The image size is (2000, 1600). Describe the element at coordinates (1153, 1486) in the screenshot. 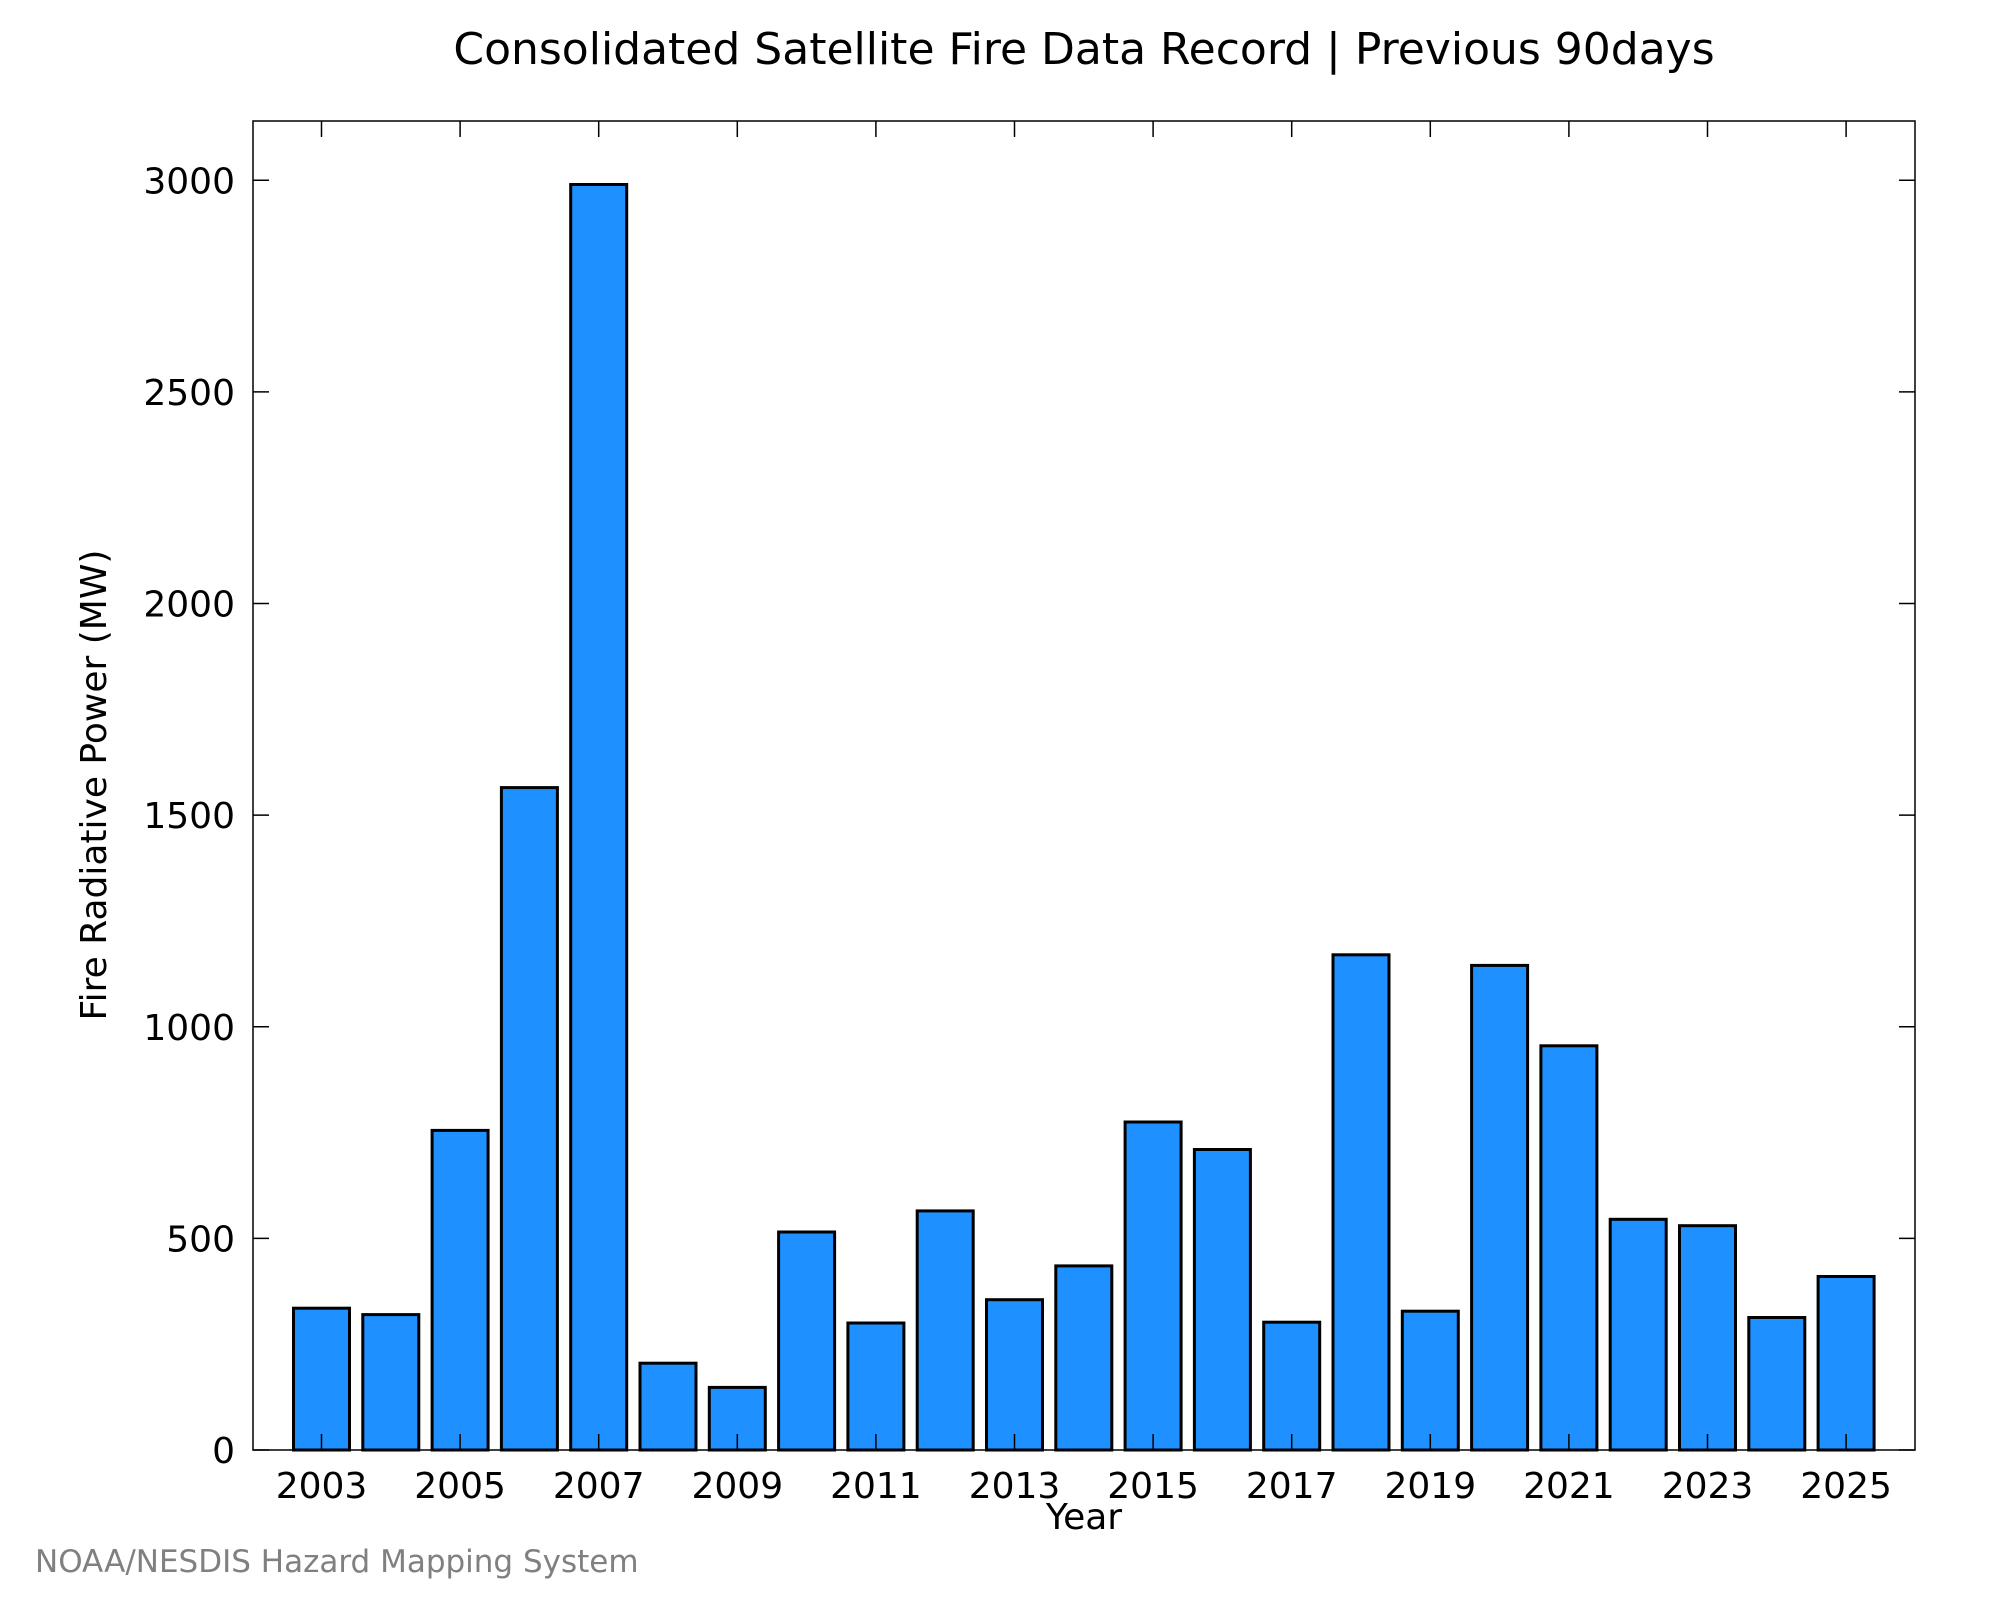

I see `x-tick-label: 2015` at that location.